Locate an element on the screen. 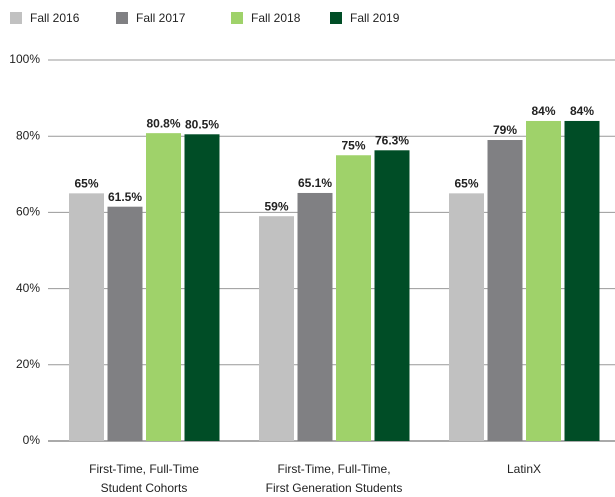 Image resolution: width=615 pixels, height=497 pixels. legend-label: Fall 2017 is located at coordinates (161, 18).